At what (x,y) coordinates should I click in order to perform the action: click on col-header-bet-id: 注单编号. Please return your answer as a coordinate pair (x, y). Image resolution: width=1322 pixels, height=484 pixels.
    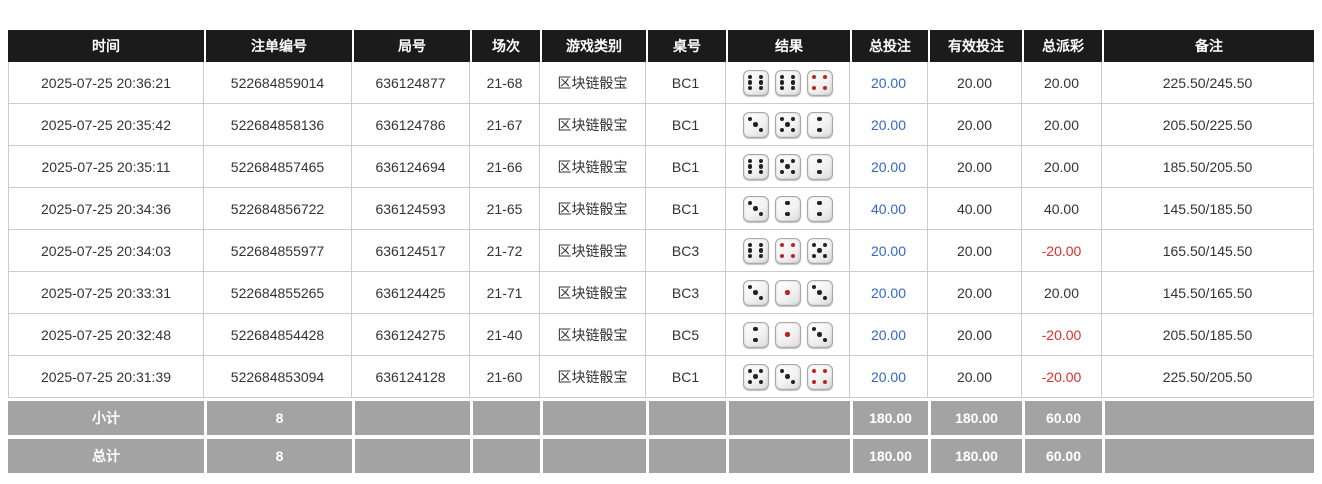
    Looking at the image, I should click on (278, 46).